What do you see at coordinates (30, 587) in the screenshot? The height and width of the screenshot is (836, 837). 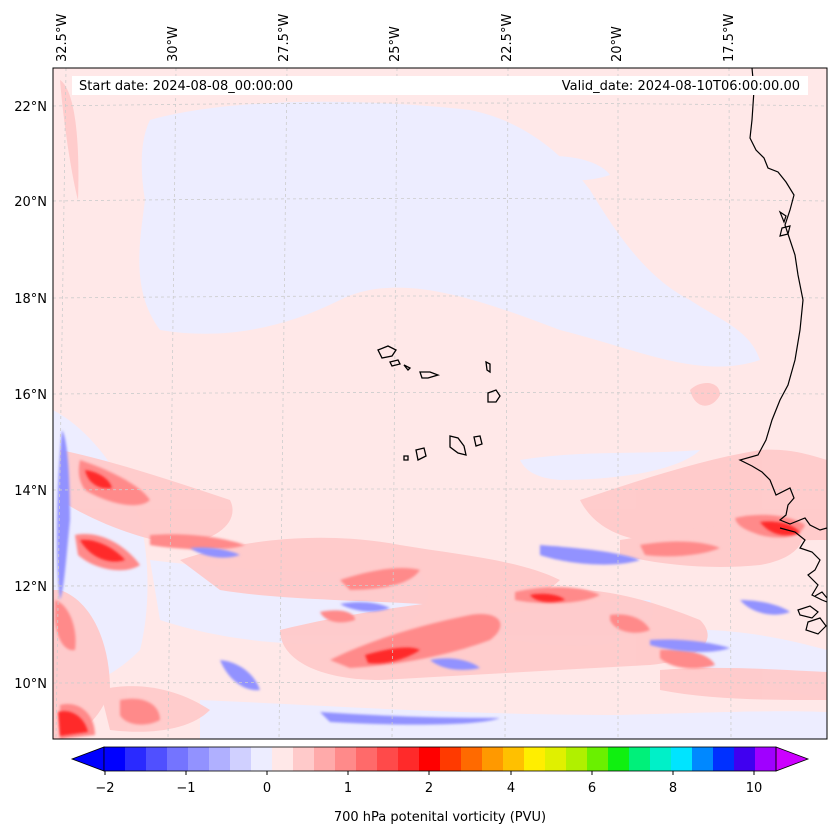 I see `lat-label: 12°N` at bounding box center [30, 587].